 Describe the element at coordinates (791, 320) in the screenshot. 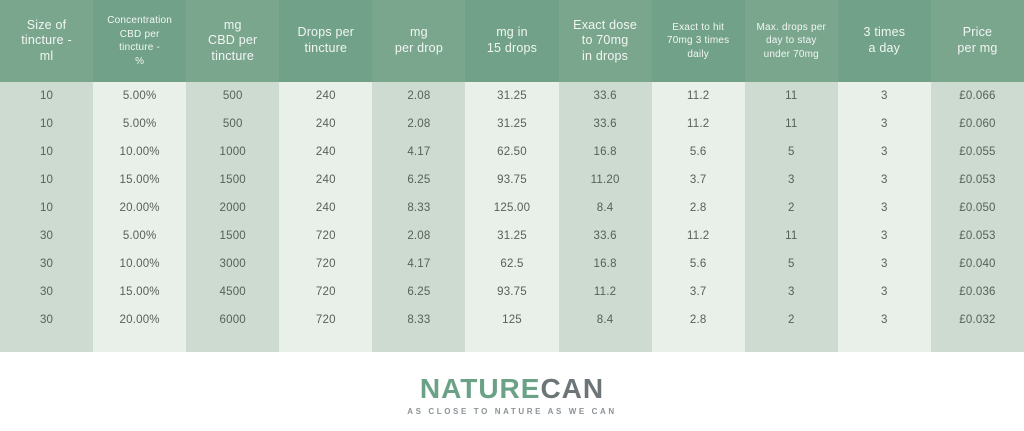

I see `table-cell: 2` at that location.